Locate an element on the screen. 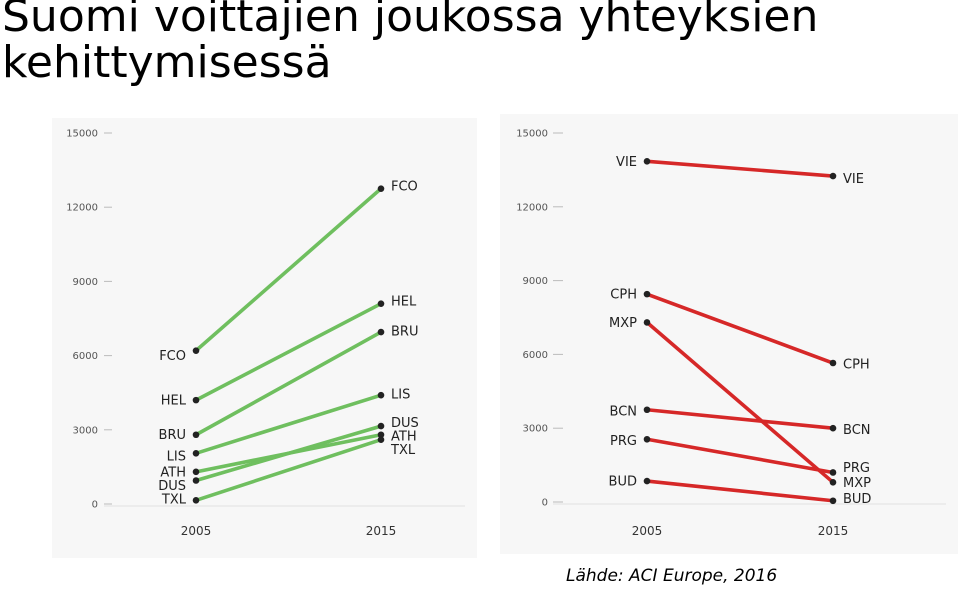  left-series-line-bru is located at coordinates (288, 383).